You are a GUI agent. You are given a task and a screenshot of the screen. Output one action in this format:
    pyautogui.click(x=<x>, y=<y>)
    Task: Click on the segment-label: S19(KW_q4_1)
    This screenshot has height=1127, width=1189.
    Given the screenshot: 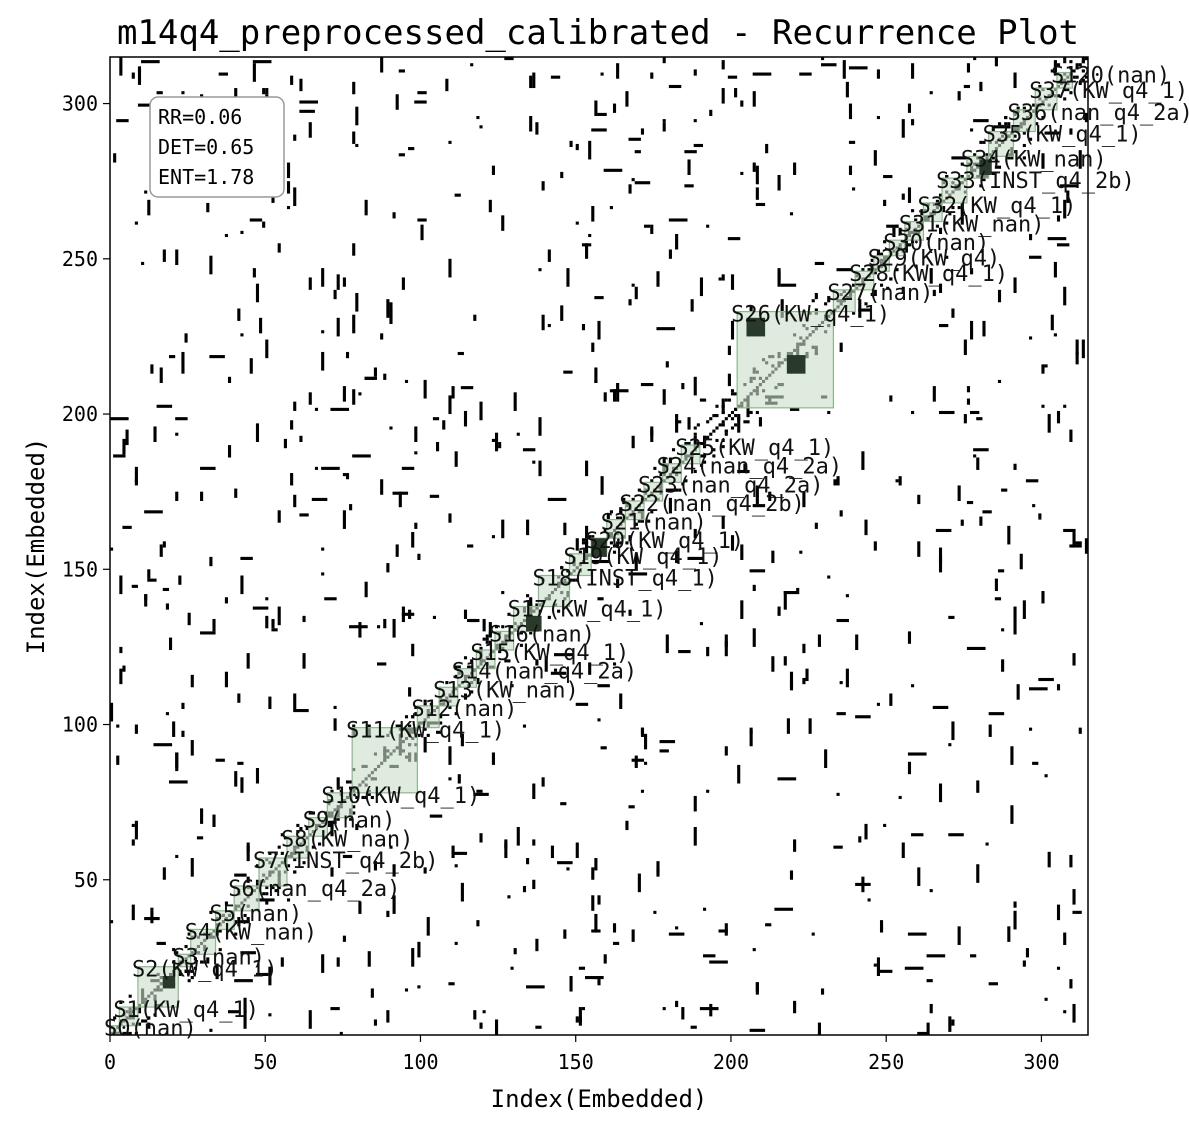 What is the action you would take?
    pyautogui.click(x=643, y=557)
    